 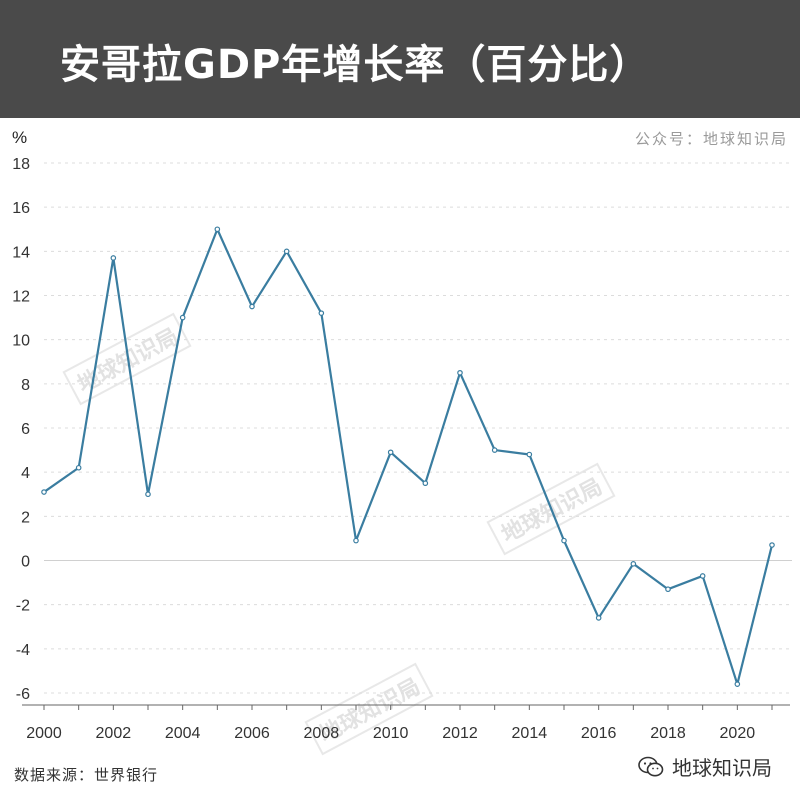 I want to click on x-tick-label: 2020, so click(x=738, y=733).